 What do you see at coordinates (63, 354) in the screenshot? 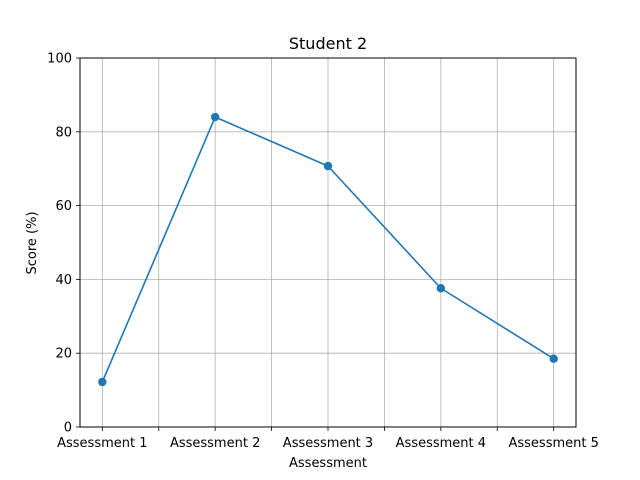
I see `y-tick-label: 20` at bounding box center [63, 354].